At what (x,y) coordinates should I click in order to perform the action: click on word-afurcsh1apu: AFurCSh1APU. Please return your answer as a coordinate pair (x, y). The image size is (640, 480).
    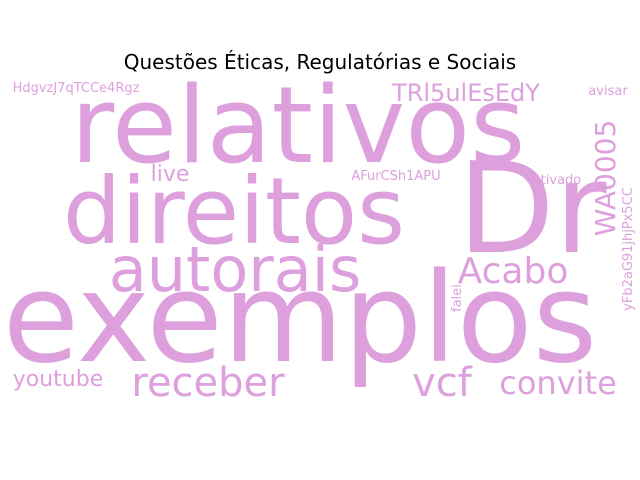
    Looking at the image, I should click on (395, 176).